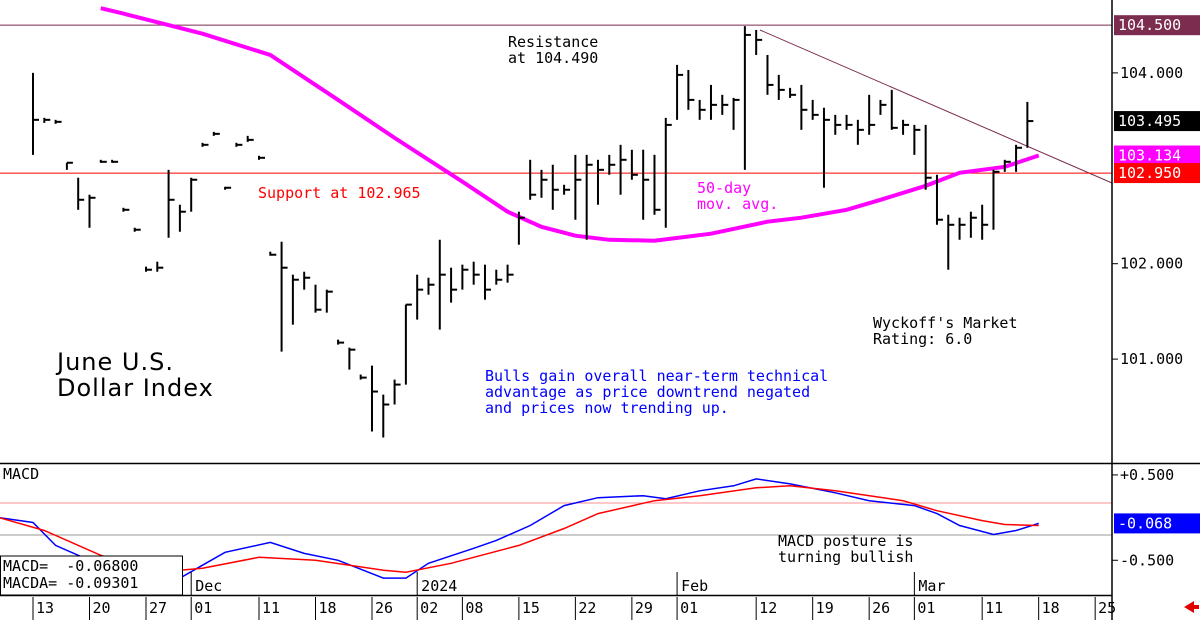 The image size is (1200, 620). What do you see at coordinates (114, 362) in the screenshot?
I see `chart-title: June U.S.` at bounding box center [114, 362].